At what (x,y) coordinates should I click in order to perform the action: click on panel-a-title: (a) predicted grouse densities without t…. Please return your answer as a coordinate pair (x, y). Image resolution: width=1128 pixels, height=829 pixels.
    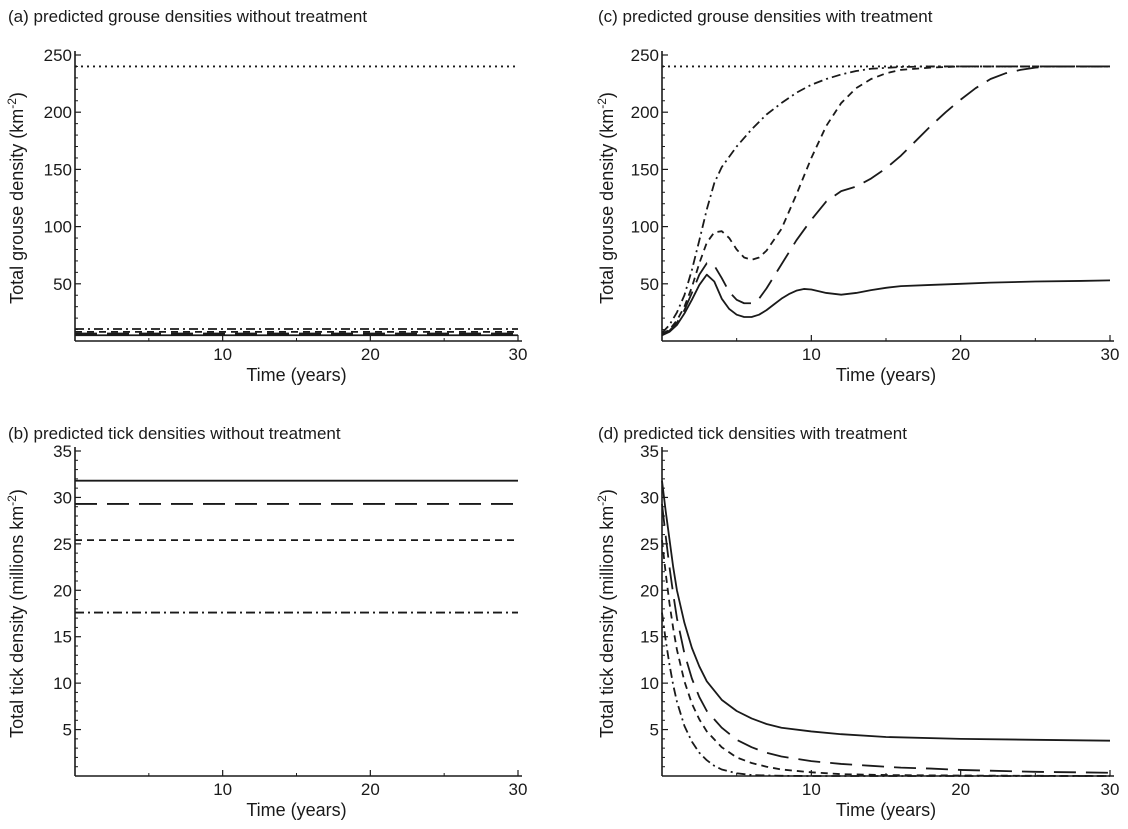
    Looking at the image, I should click on (188, 16).